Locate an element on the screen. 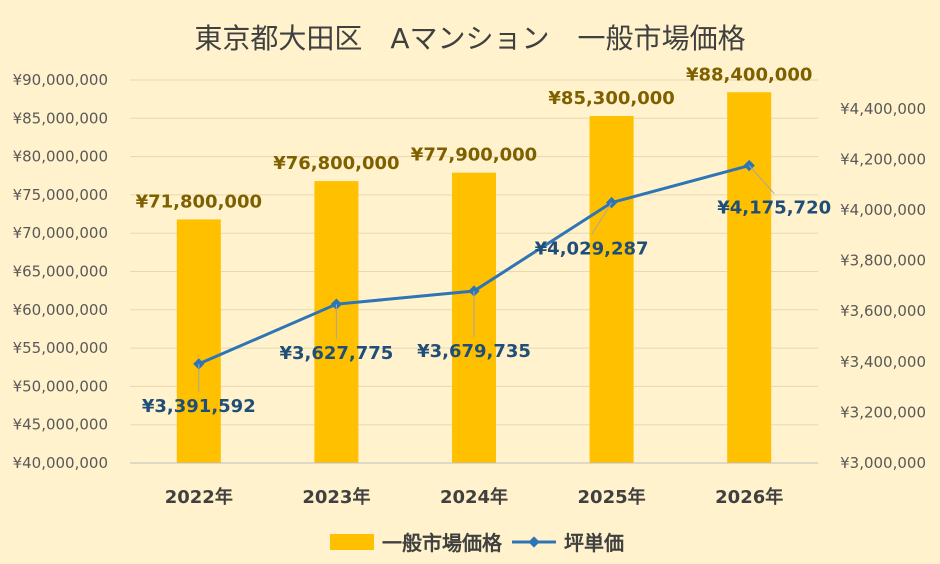 Image resolution: width=940 pixels, height=564 pixels. bar-data-label: ¥85,300,000 is located at coordinates (611, 98).